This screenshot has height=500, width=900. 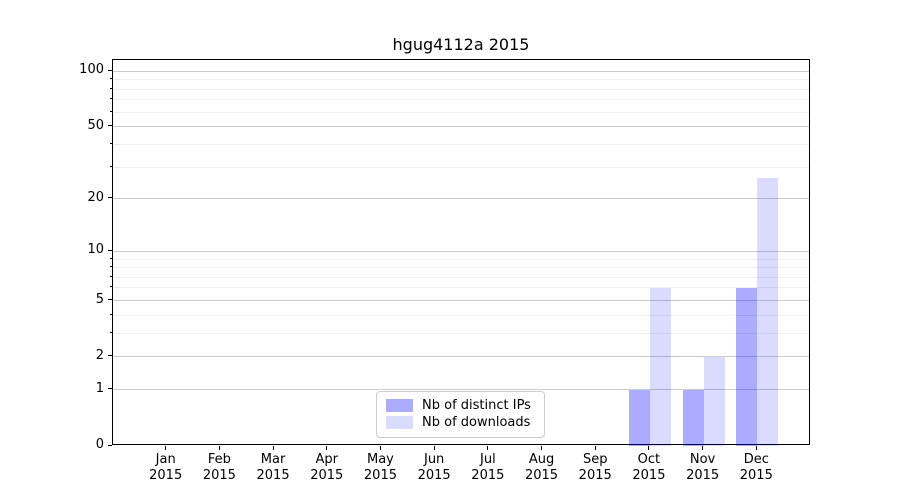 I want to click on y-tick-label: 2, so click(x=99, y=355).